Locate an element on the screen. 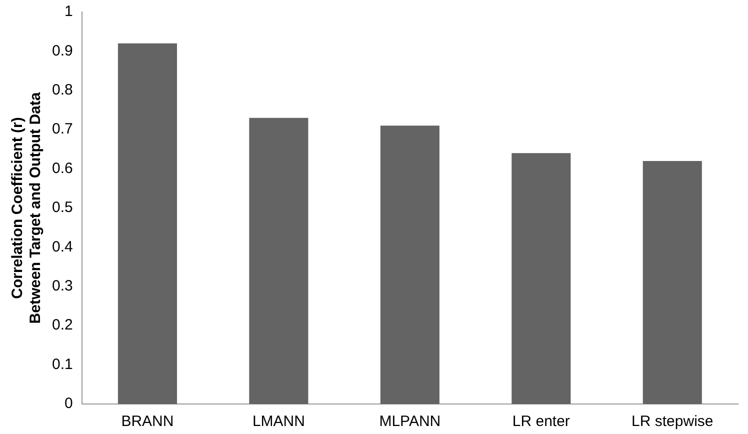 Image resolution: width=748 pixels, height=434 pixels. x-tick-label: BRANN is located at coordinates (147, 421).